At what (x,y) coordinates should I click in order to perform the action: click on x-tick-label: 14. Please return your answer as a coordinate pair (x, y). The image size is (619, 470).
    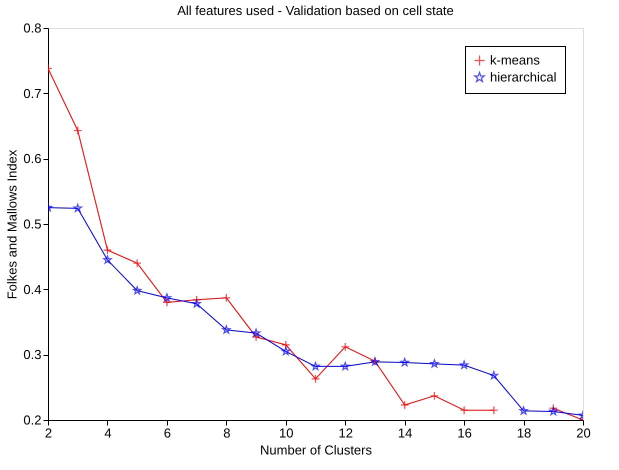
    Looking at the image, I should click on (405, 433).